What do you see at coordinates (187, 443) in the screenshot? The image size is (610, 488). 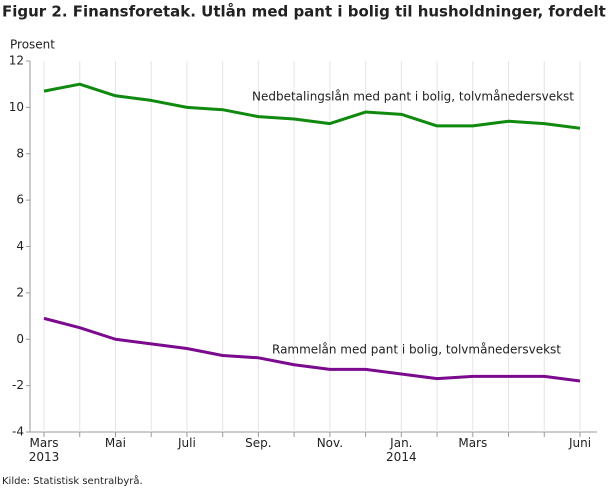 I see `x-tick-label: Juli` at bounding box center [187, 443].